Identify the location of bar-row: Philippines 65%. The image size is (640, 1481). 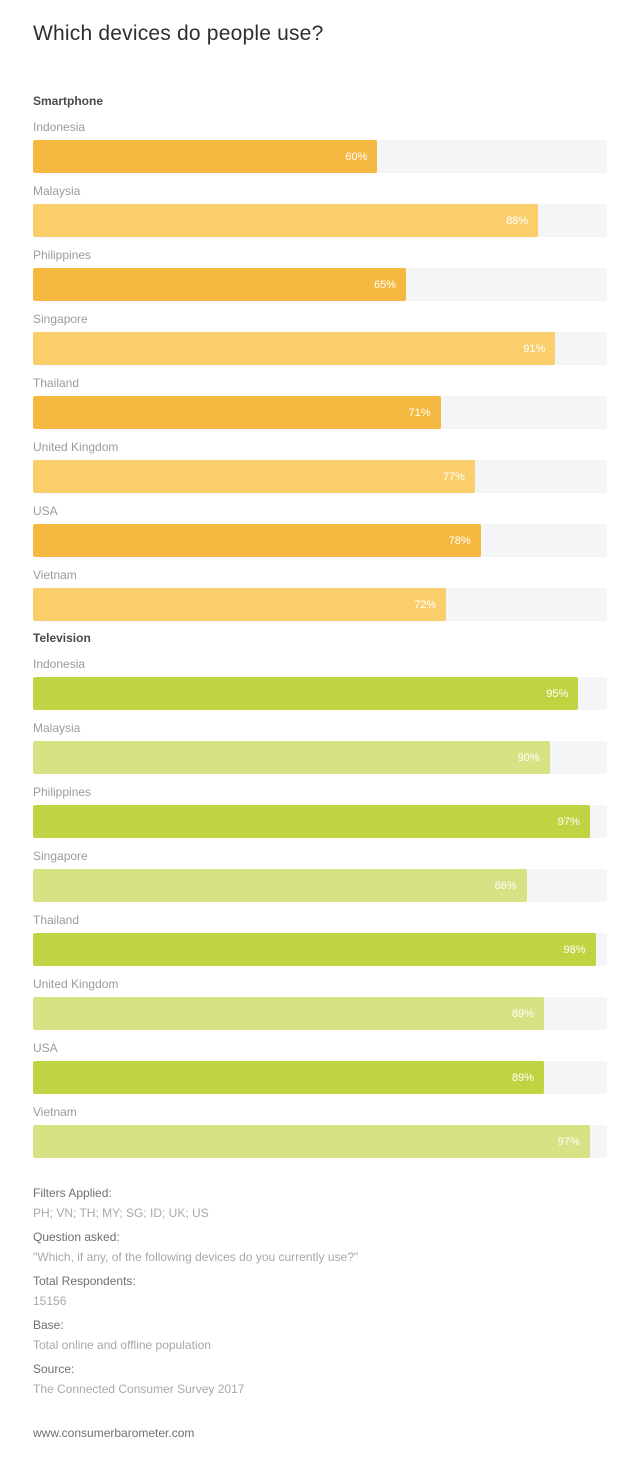
(320, 274).